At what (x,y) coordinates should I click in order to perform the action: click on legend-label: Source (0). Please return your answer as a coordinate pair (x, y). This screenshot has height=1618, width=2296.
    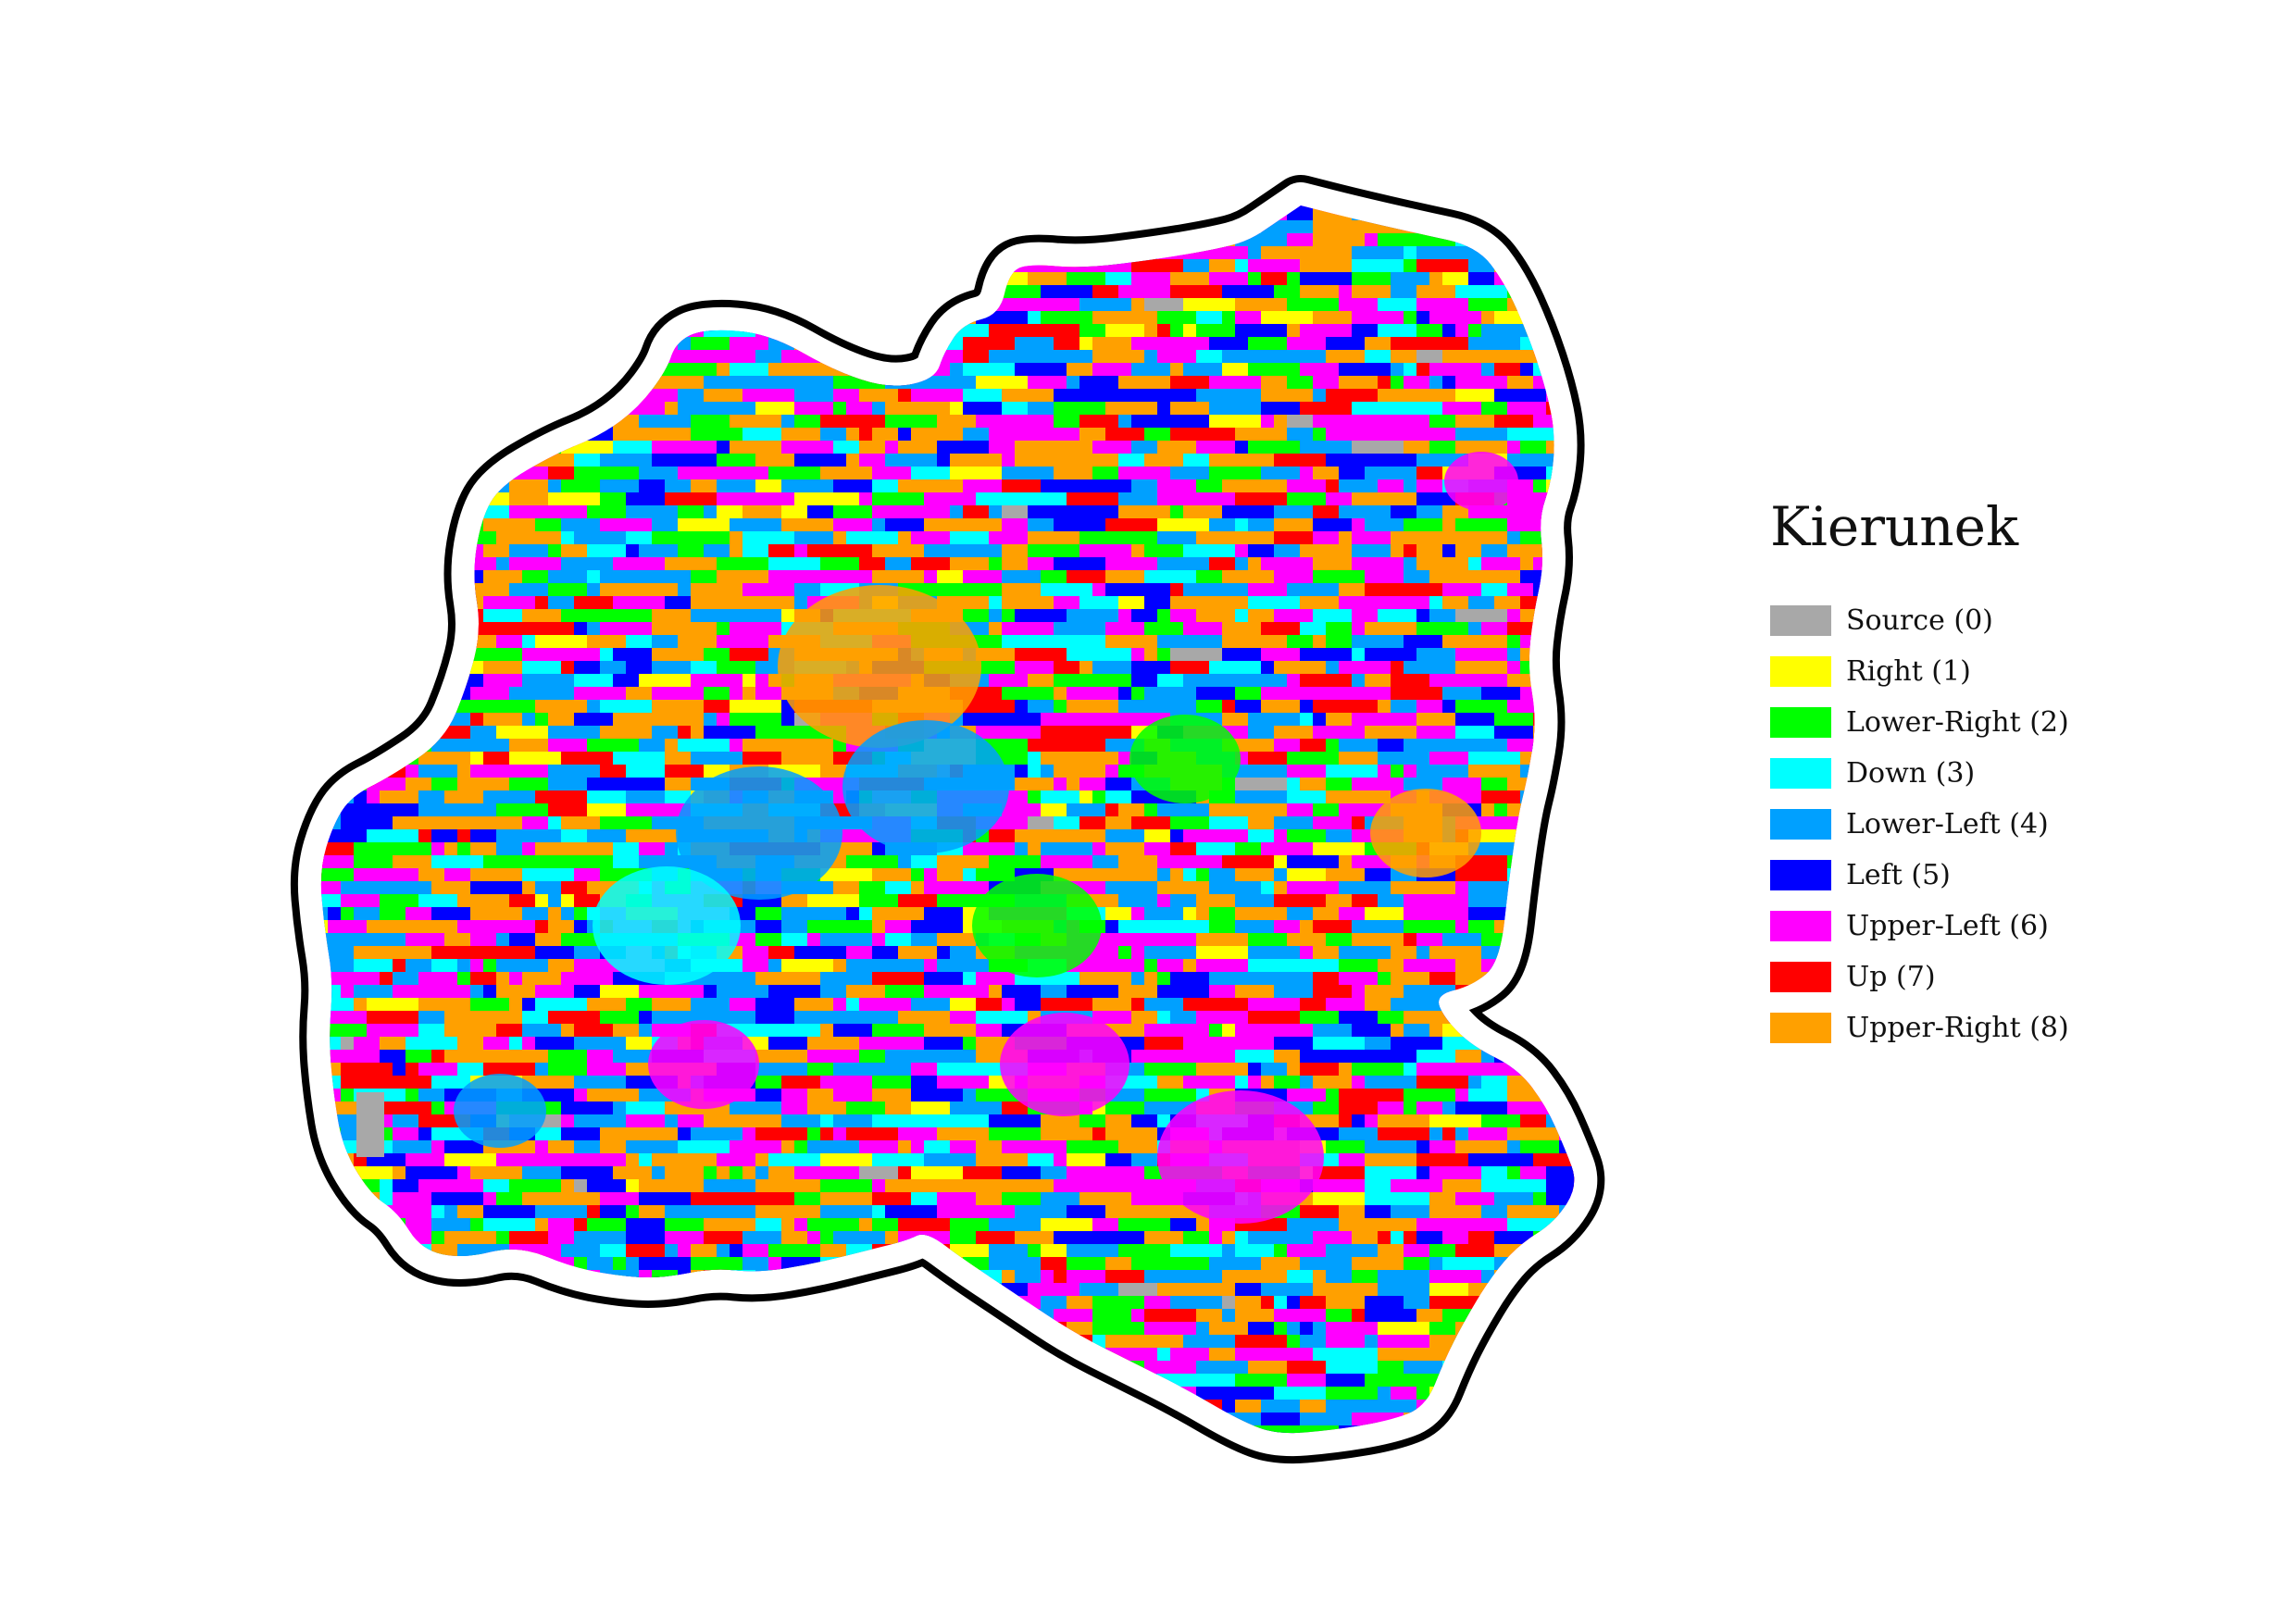
    Looking at the image, I should click on (1919, 620).